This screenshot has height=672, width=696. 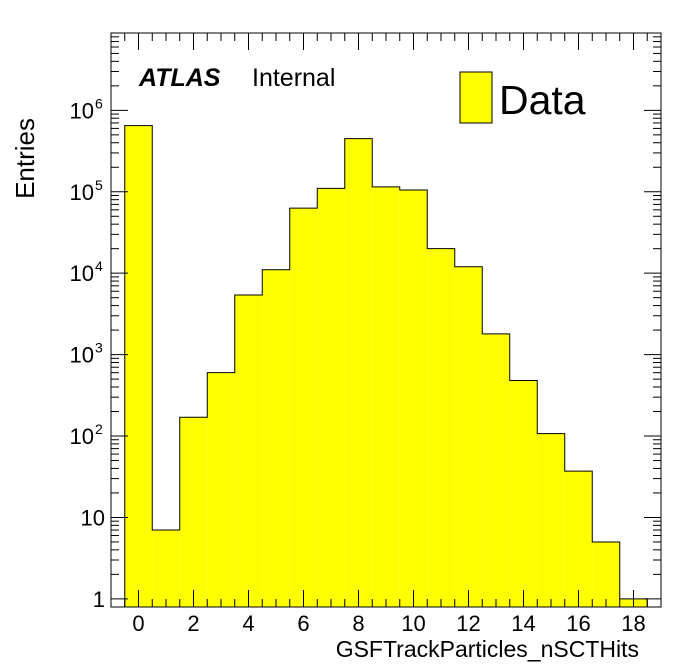 I want to click on x-tick-labels: 0 2 4 6 8 10 12 14 16 18, so click(x=388, y=623).